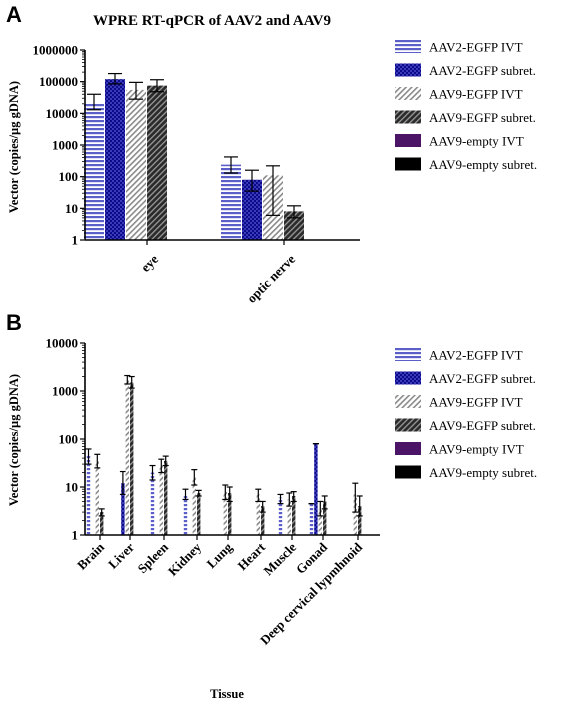  Describe the element at coordinates (121, 555) in the screenshot. I see `x-tick-label: Liver` at that location.